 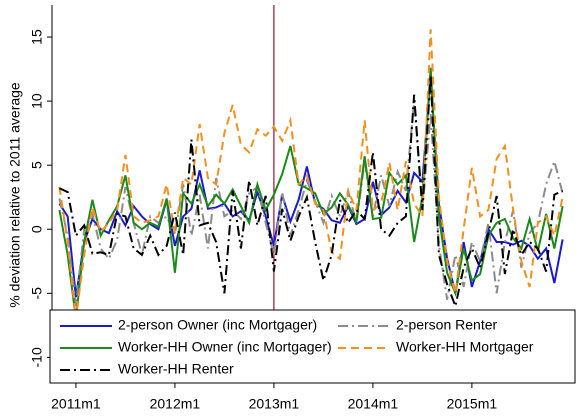 What do you see at coordinates (176, 369) in the screenshot?
I see `legend-label: Worker-HH Renter` at bounding box center [176, 369].